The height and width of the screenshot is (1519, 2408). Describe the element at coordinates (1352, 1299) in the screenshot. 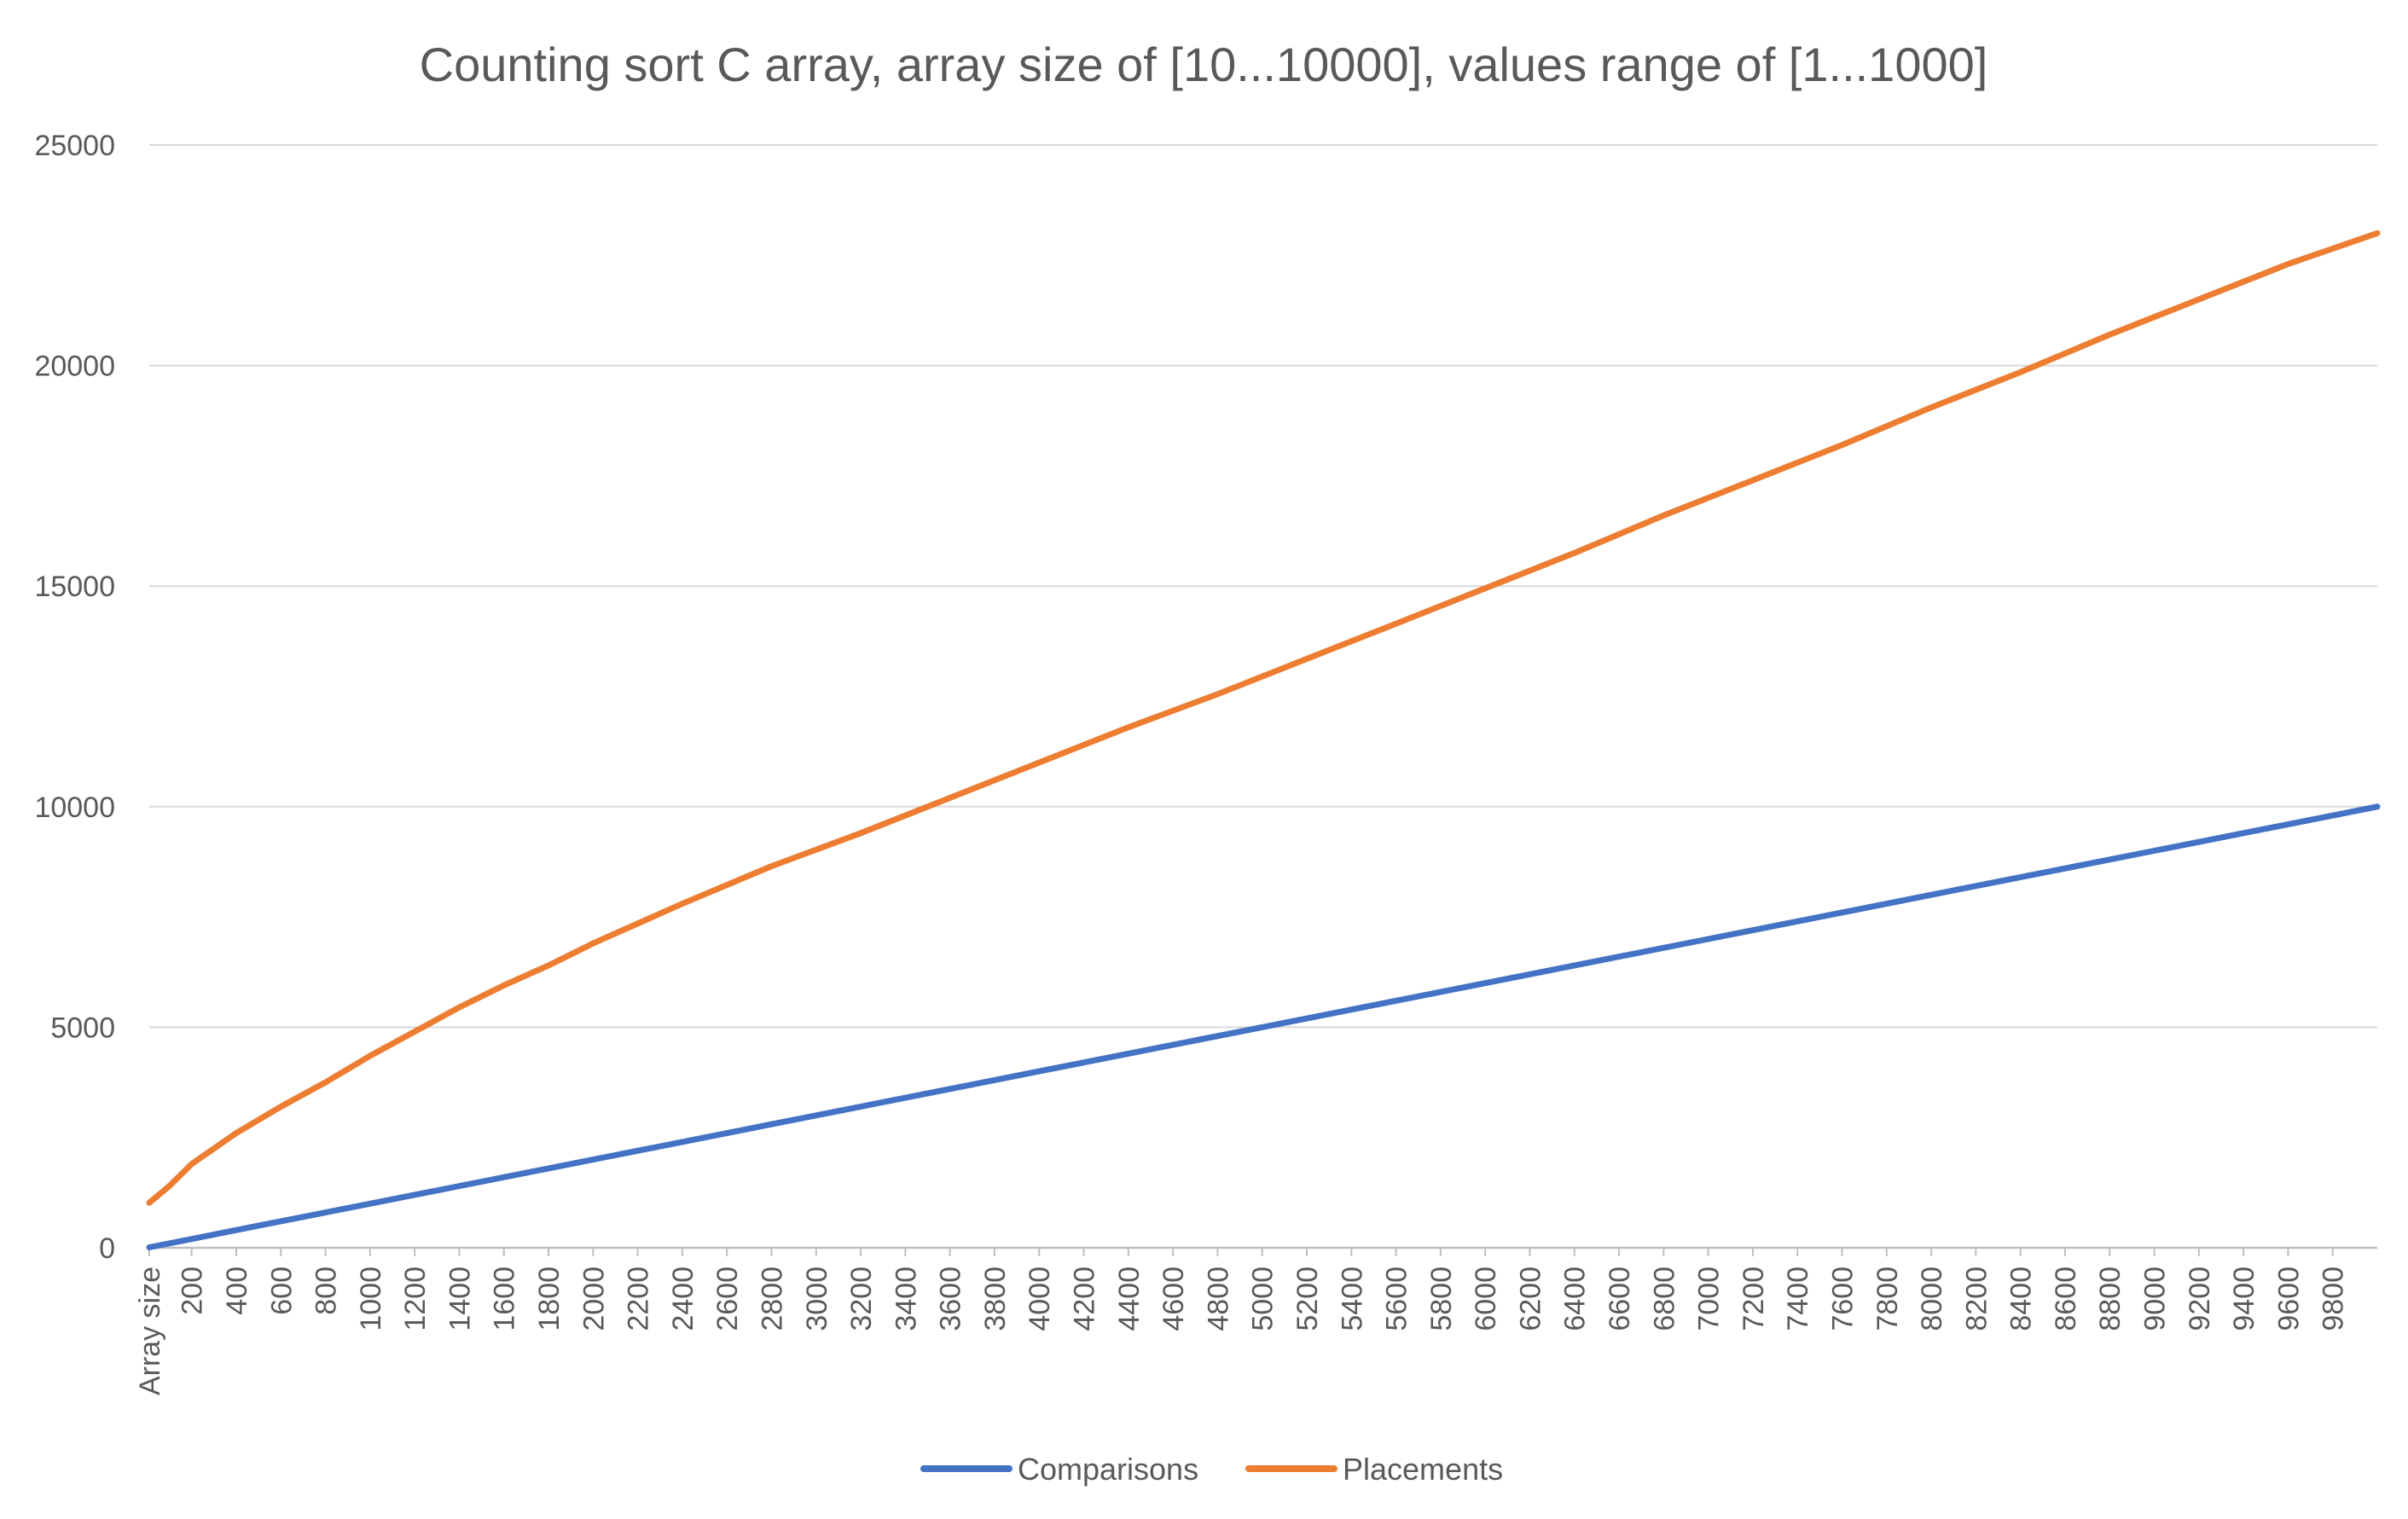

I see `x-tick-label-group: 5400` at that location.